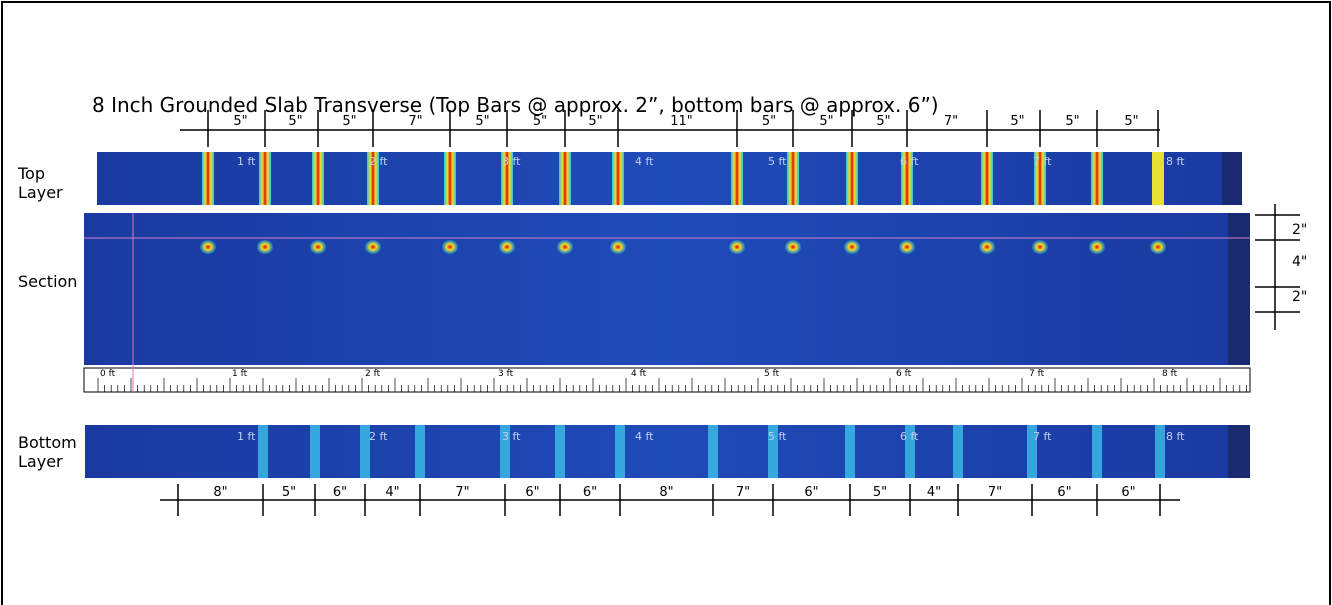  What do you see at coordinates (1170, 374) in the screenshot?
I see `ruler-label: 8 ft` at bounding box center [1170, 374].